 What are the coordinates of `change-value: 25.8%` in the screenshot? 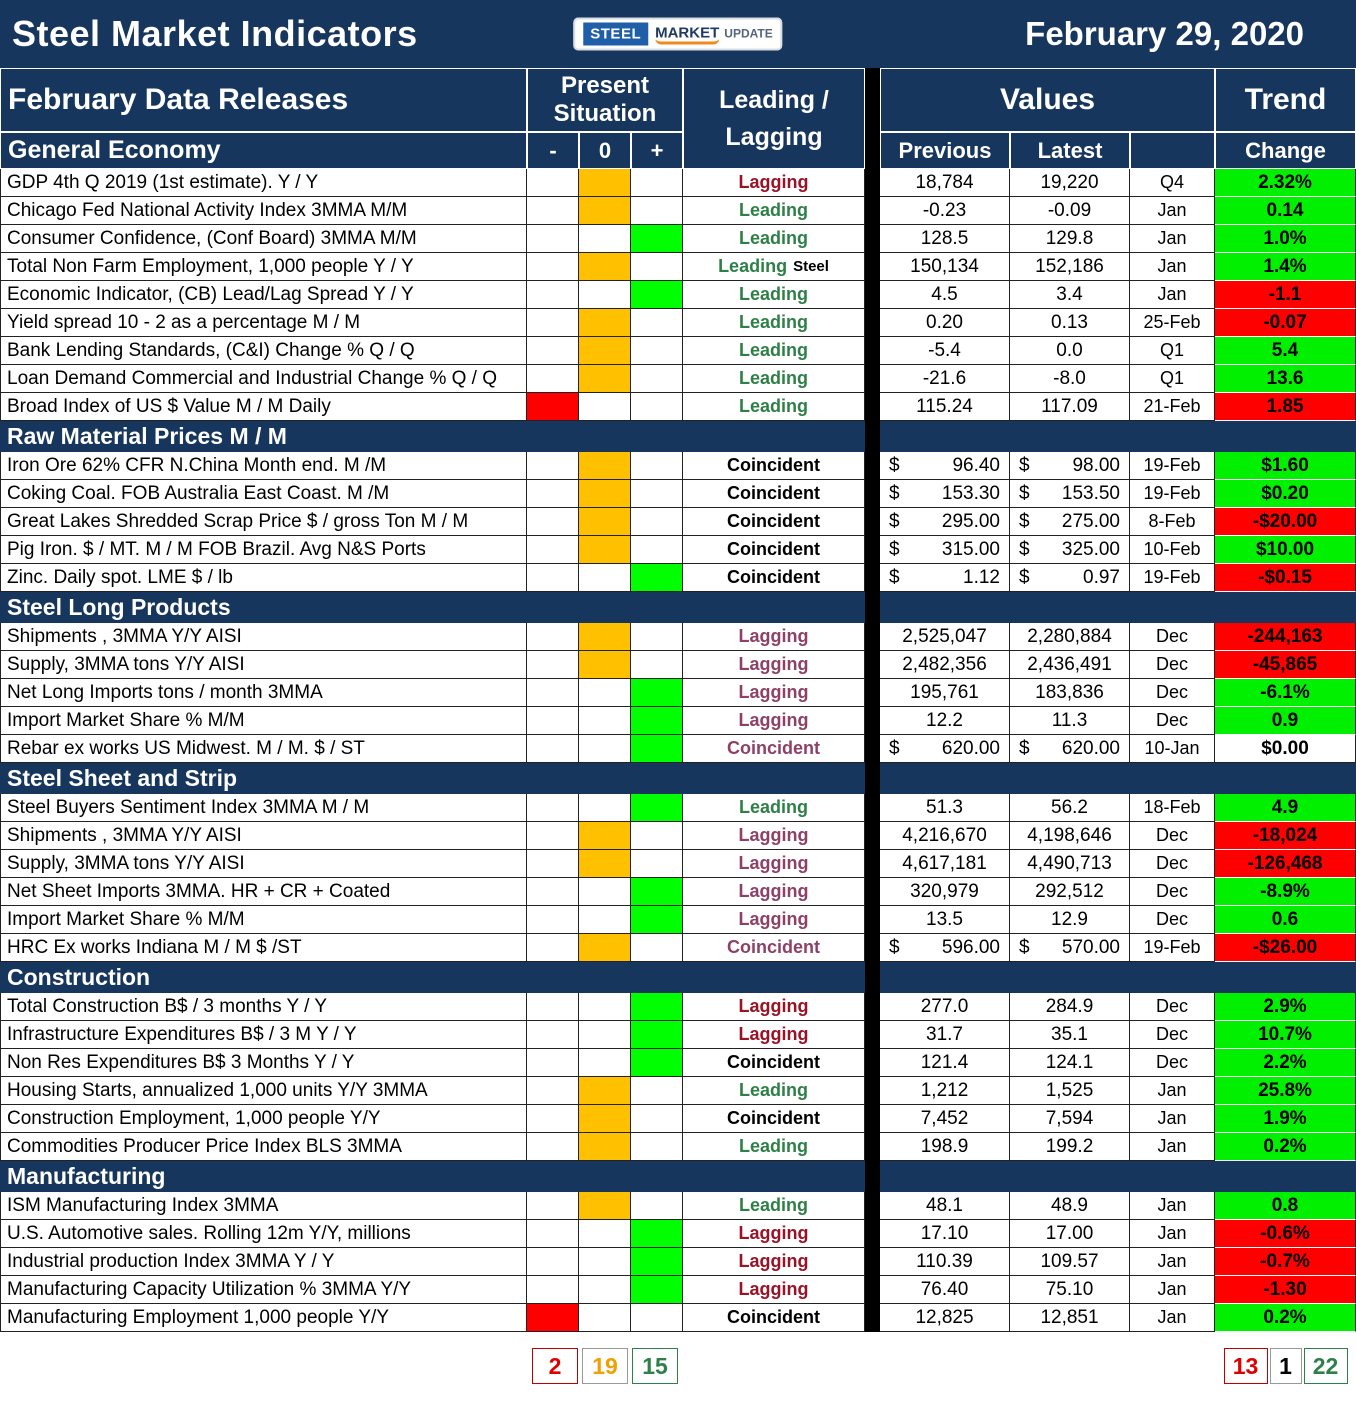 It's located at (1285, 1091).